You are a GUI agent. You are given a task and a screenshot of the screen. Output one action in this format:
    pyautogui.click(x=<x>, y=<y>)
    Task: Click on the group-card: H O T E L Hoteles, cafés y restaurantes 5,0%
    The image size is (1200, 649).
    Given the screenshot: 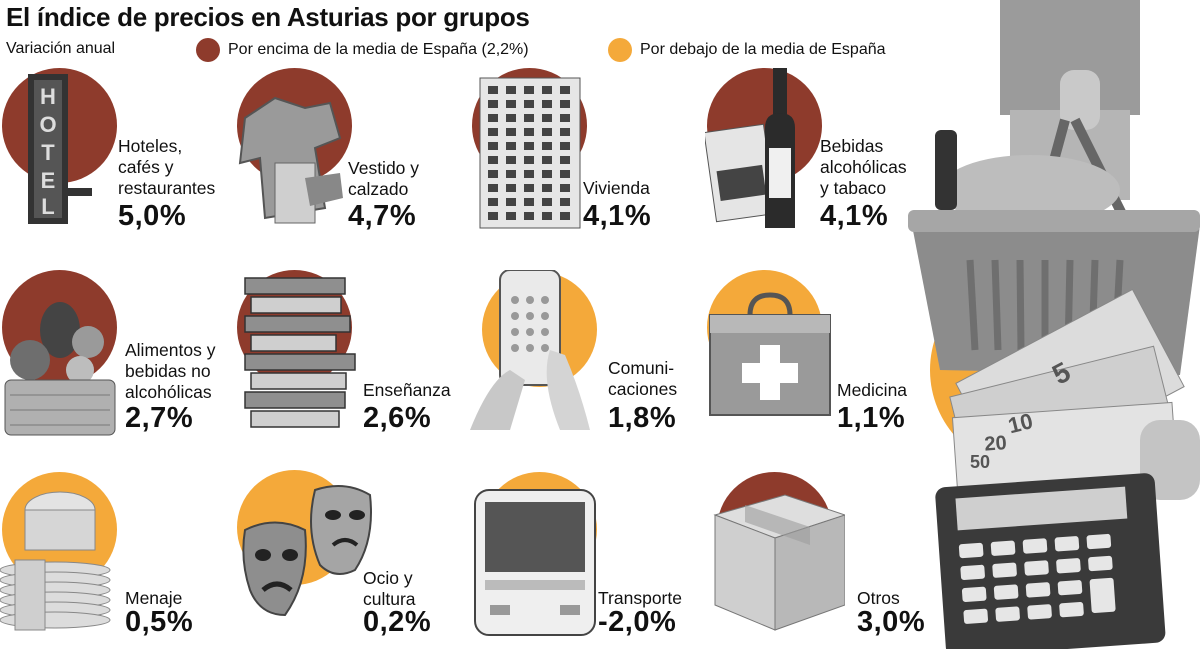 What is the action you would take?
    pyautogui.click(x=117, y=163)
    